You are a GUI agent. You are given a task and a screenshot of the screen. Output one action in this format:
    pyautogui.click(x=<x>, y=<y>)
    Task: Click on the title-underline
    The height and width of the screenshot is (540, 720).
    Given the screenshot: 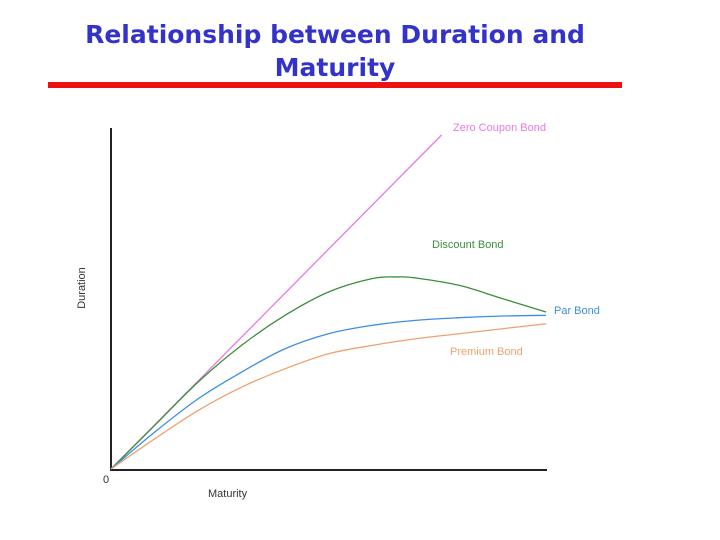 What is the action you would take?
    pyautogui.click(x=335, y=85)
    